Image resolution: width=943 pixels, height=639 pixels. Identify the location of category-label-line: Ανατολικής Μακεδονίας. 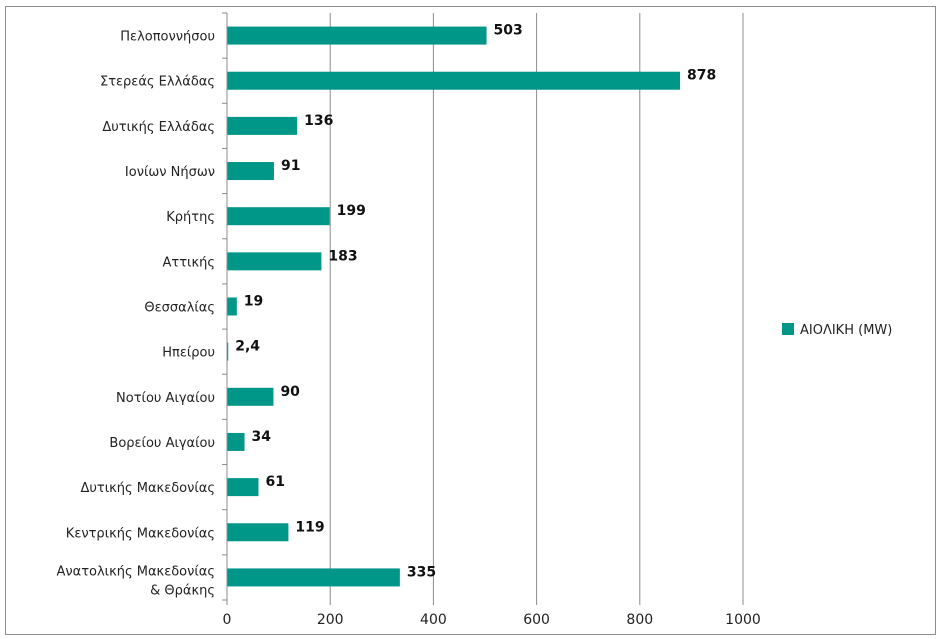
(135, 571).